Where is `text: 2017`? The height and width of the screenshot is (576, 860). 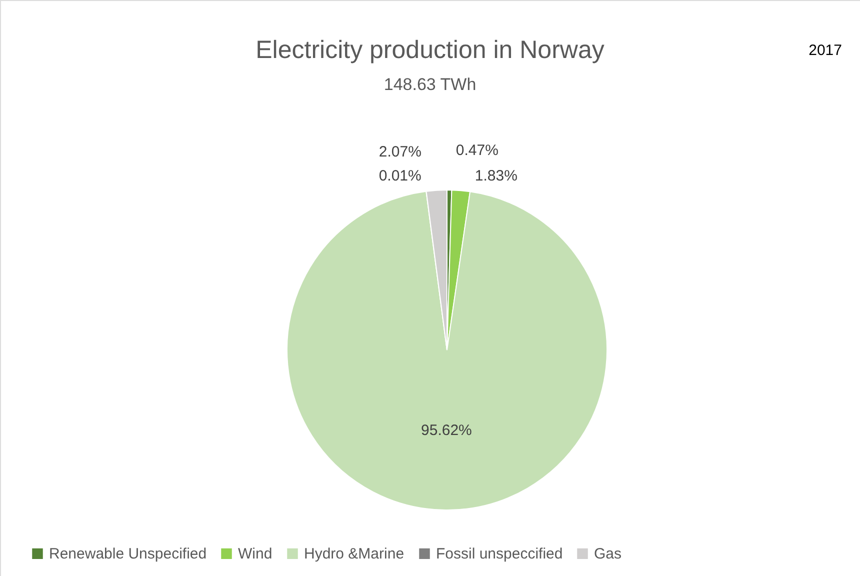
text: 2017 is located at coordinates (825, 50).